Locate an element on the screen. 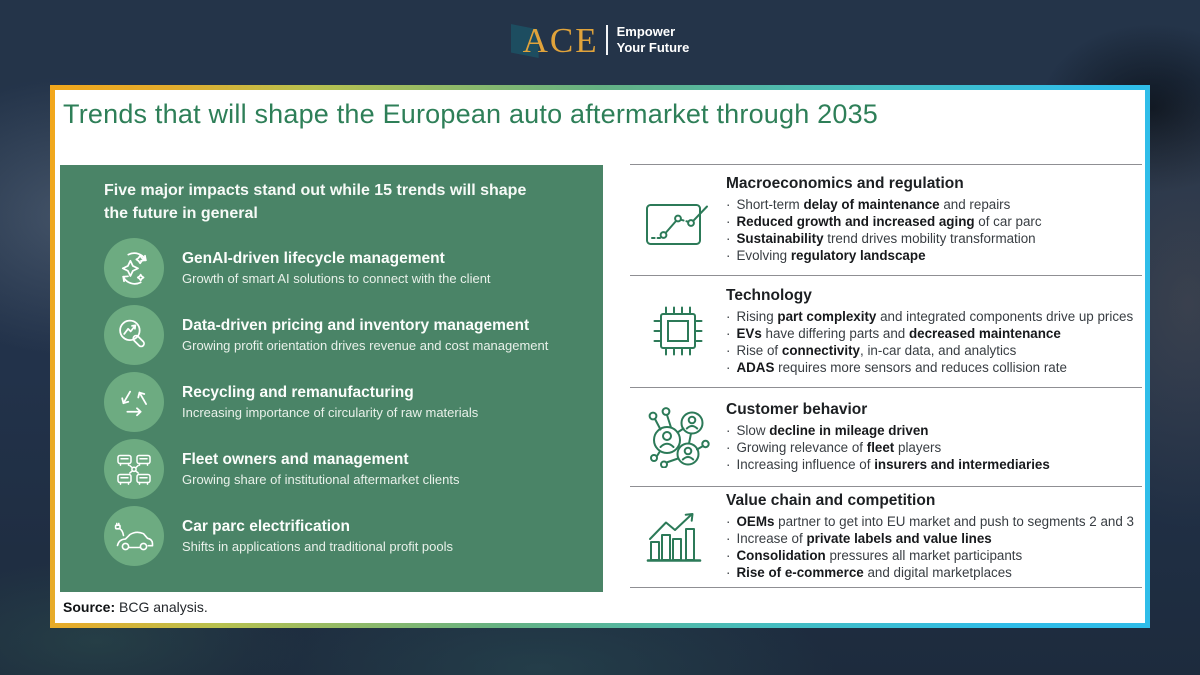  section-heading: Macroeconomics and regulation is located at coordinates (845, 183).